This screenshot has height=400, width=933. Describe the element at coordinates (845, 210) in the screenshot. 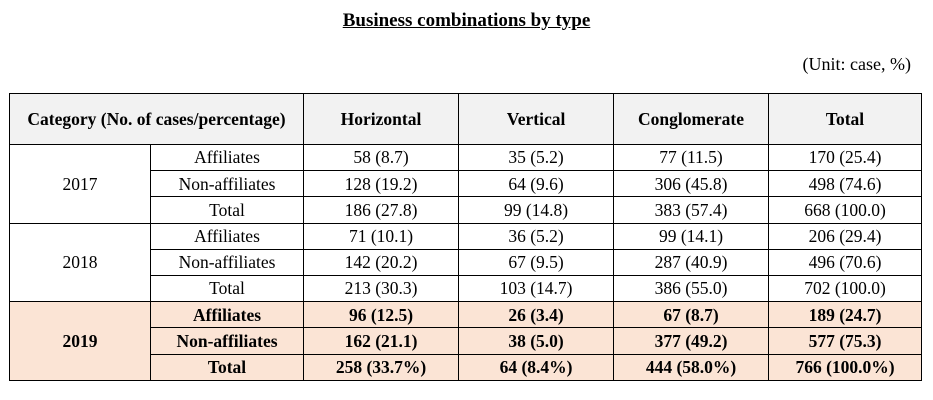

I see `table-cell: 668 (100.0)` at that location.